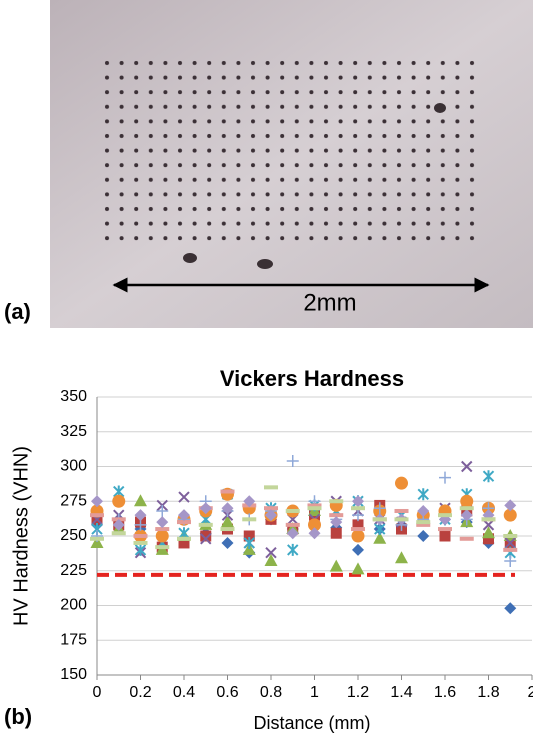  Describe the element at coordinates (312, 378) in the screenshot. I see `chart-title: Vickers Hardness` at that location.